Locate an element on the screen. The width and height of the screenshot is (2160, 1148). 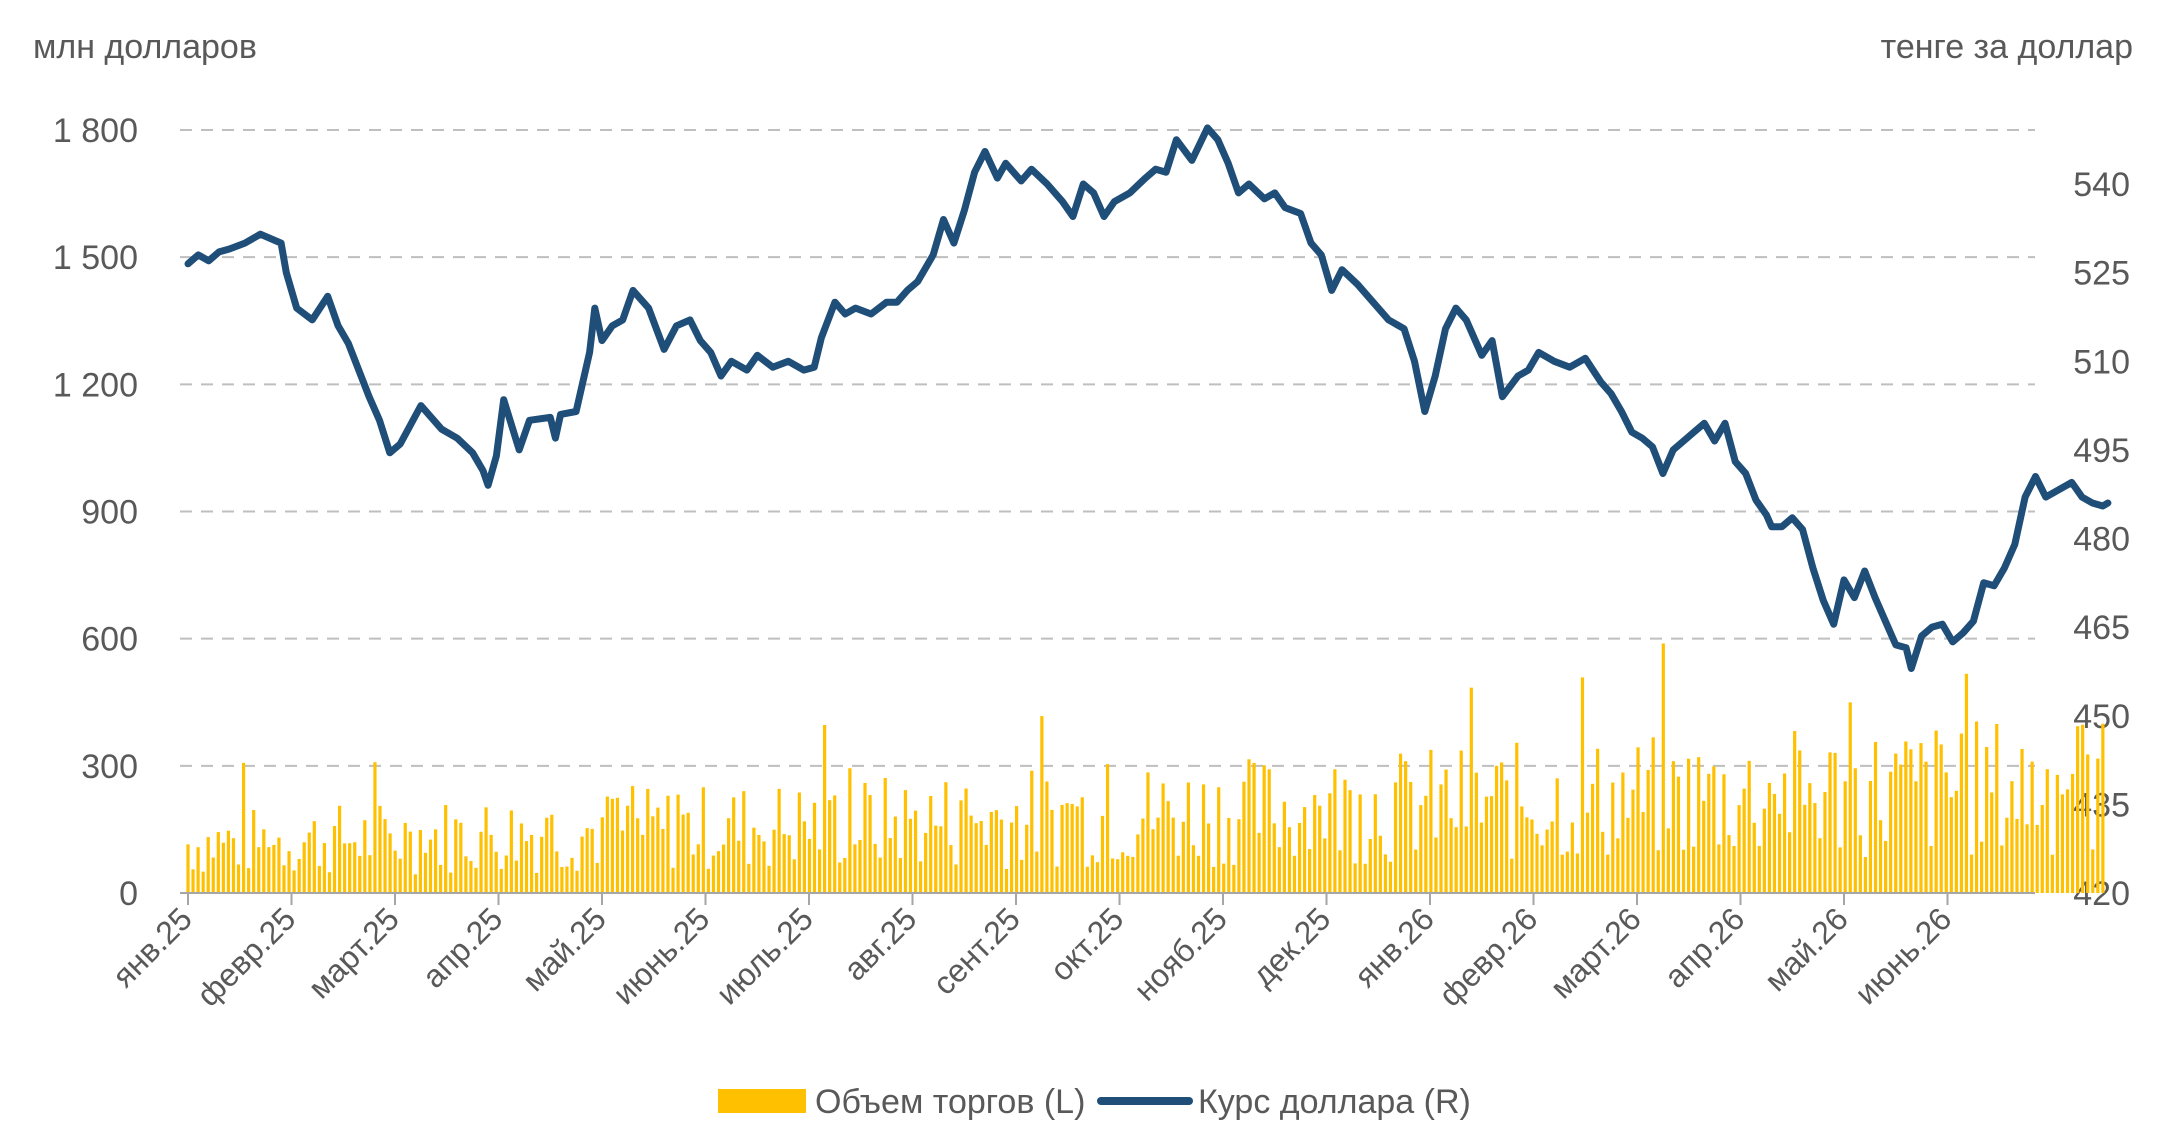
x-tick-label: апр.25 is located at coordinates (462, 947).